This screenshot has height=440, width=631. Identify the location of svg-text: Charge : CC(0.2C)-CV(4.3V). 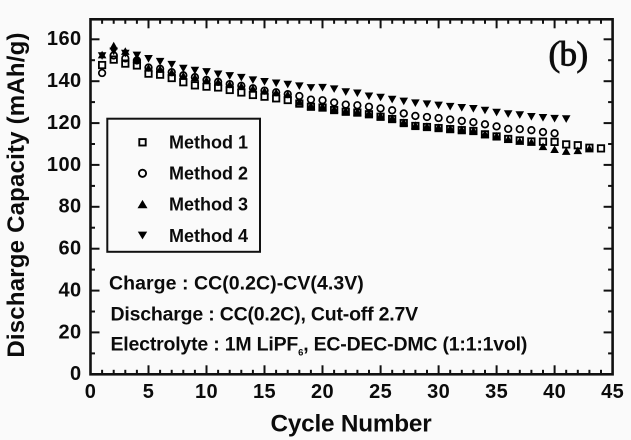
(236, 284).